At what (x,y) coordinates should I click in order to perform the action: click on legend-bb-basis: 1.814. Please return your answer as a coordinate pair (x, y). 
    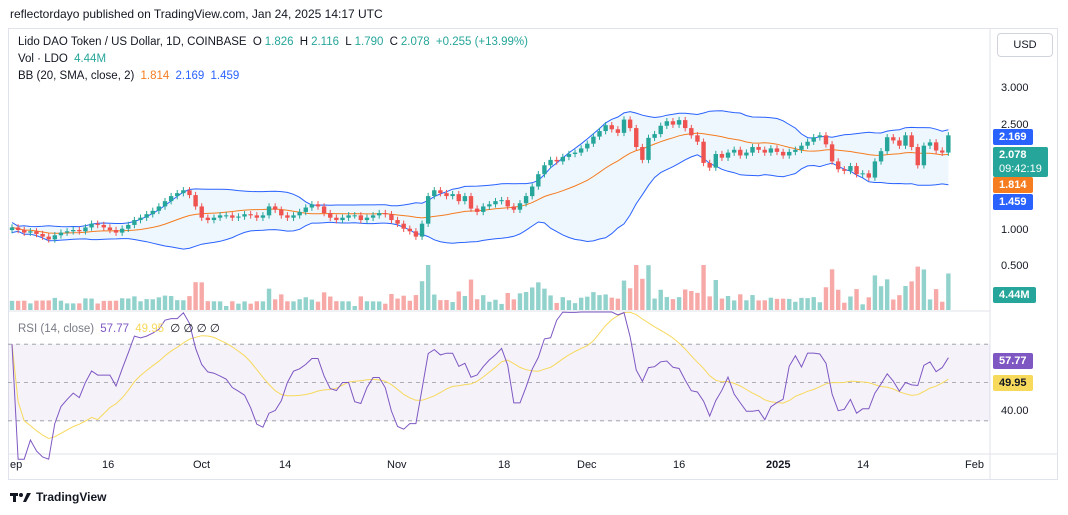
    Looking at the image, I should click on (155, 76).